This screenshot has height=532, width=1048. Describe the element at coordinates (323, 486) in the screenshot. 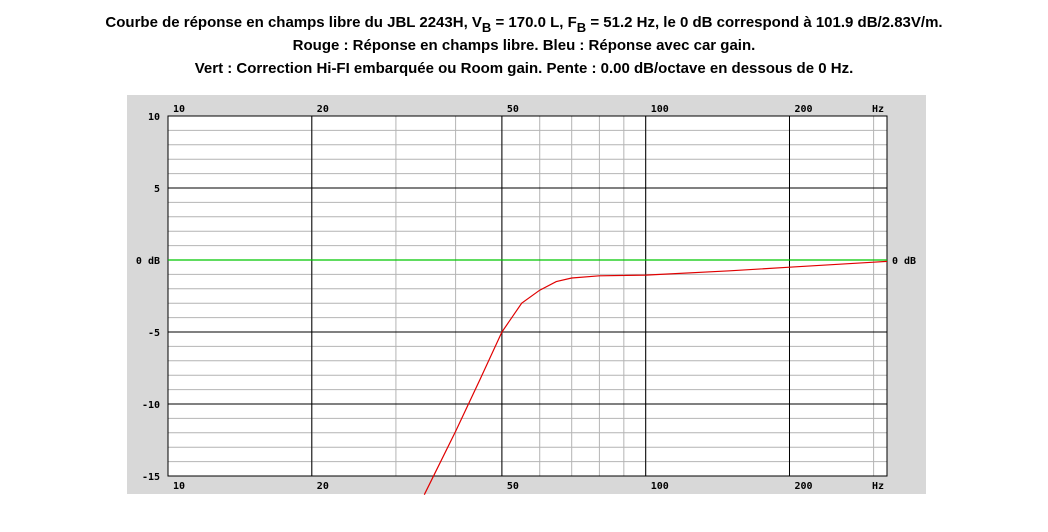

I see `x-tick-label-bottom: 20` at that location.